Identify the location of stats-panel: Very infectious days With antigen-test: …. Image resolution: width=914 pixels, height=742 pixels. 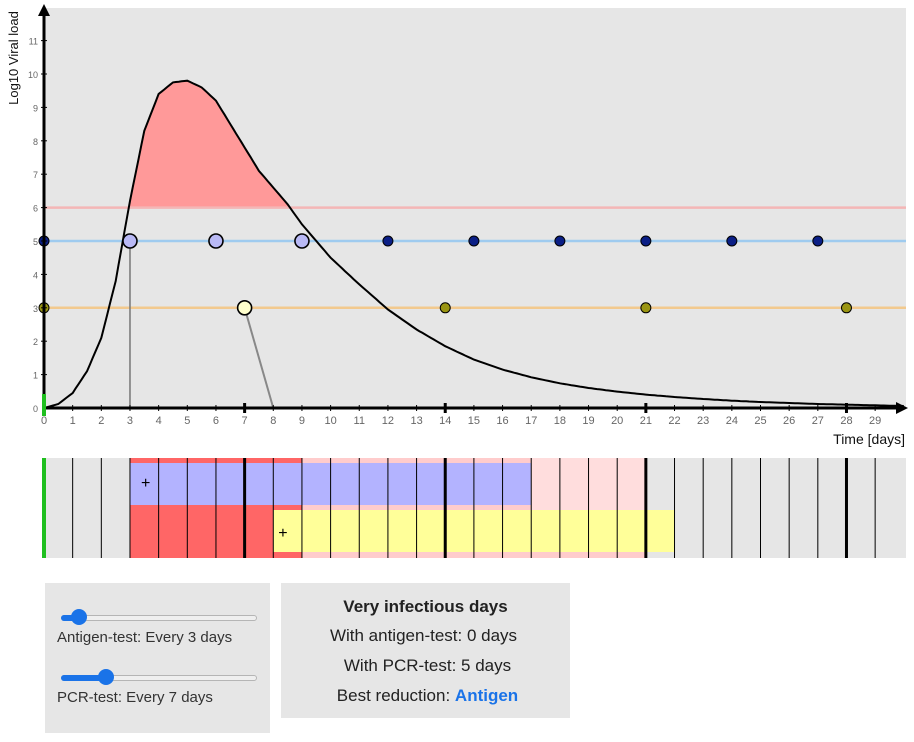
(425, 650).